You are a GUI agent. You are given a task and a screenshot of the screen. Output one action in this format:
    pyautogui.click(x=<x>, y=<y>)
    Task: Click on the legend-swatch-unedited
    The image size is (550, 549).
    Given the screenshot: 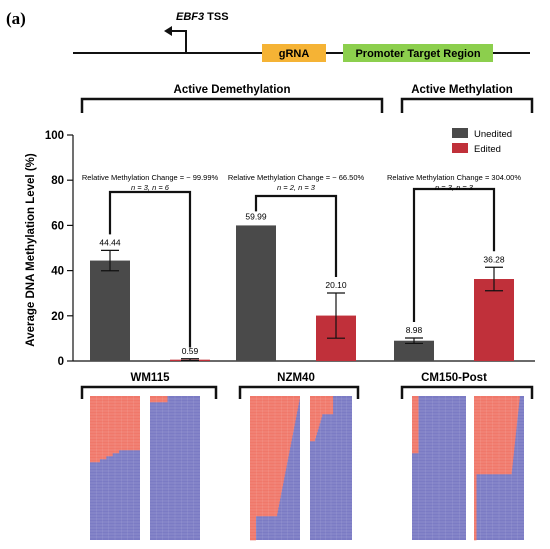 What is the action you would take?
    pyautogui.click(x=460, y=133)
    